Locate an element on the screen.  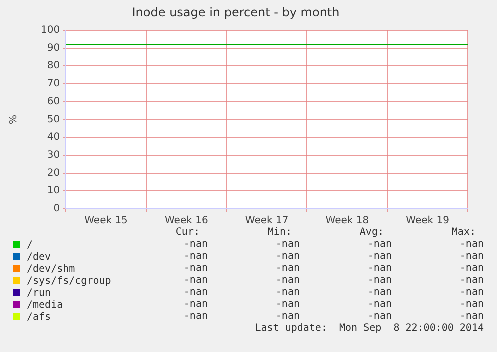
y-tick-label: 10 is located at coordinates (53, 191).